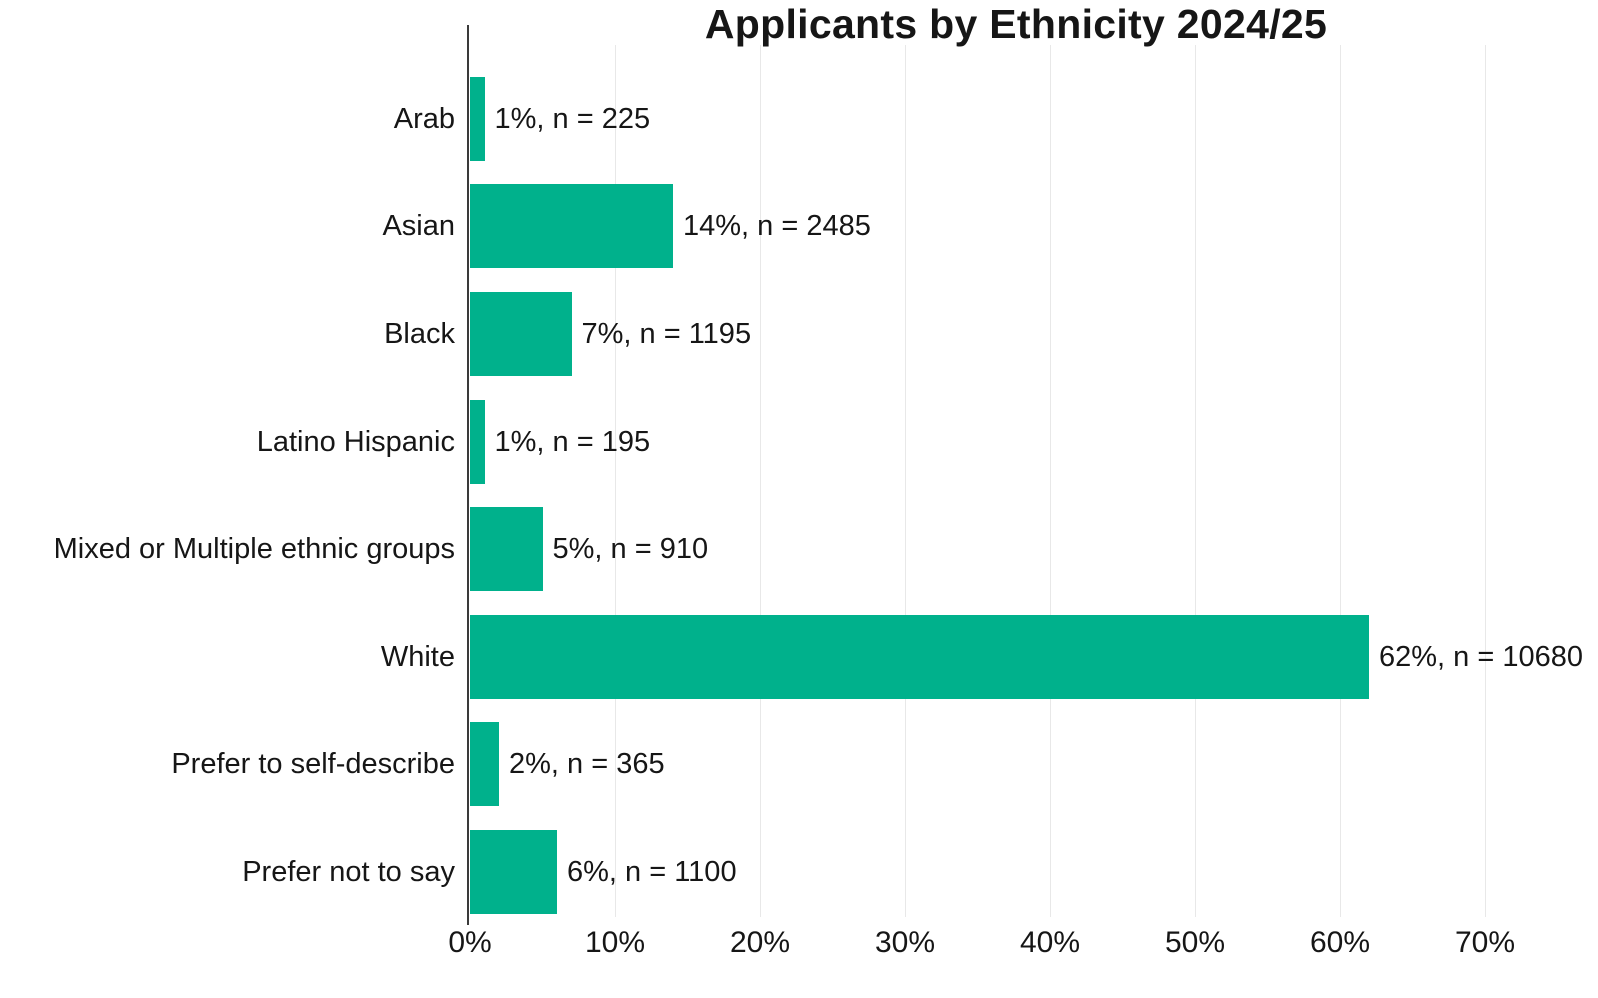 The height and width of the screenshot is (998, 1598). I want to click on bar-prefer-not-to-say, so click(513, 871).